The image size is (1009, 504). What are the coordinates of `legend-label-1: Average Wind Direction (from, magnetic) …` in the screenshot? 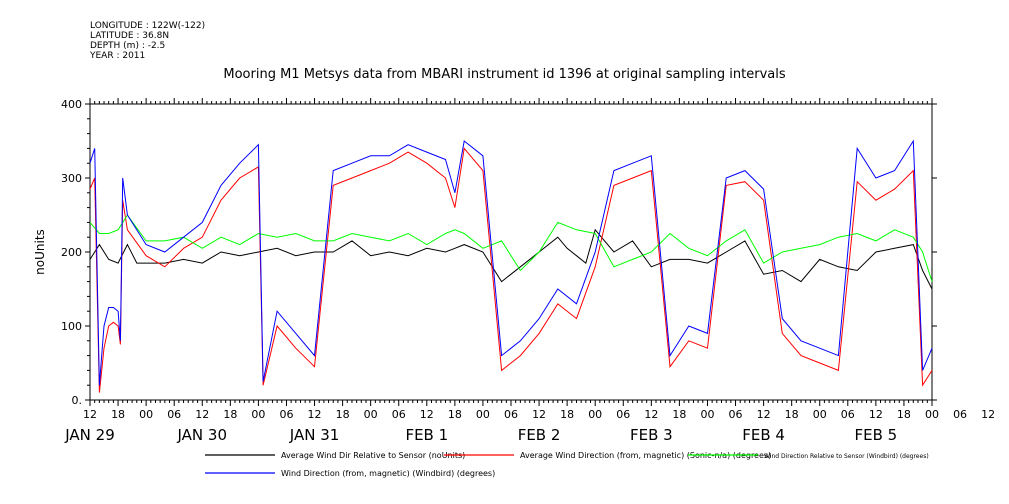 It's located at (645, 455).